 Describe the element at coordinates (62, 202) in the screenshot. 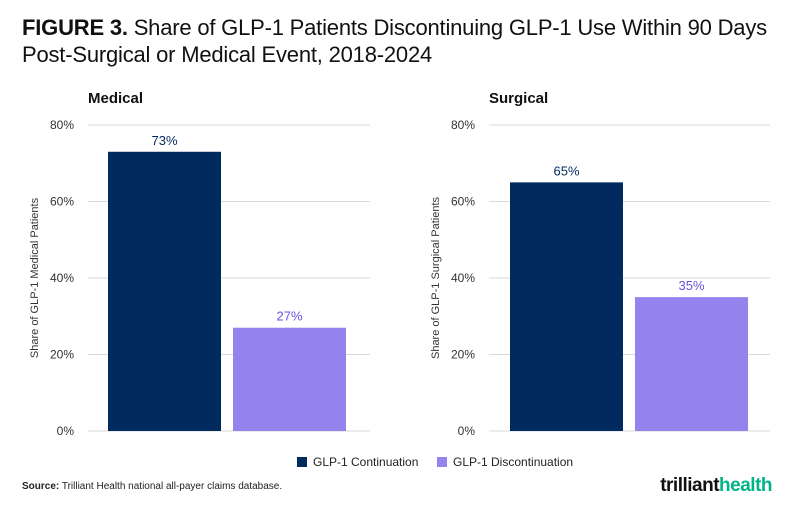

I see `y-tick-label-medical-3: 60%` at that location.